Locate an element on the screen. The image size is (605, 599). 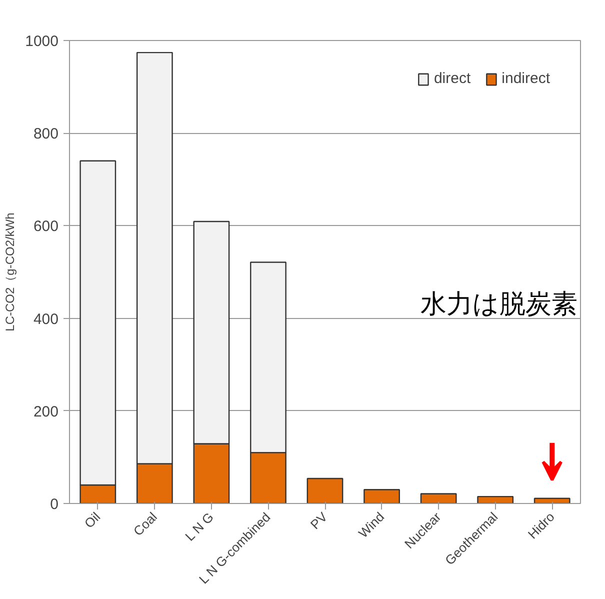
legend-label: indirect is located at coordinates (526, 78).